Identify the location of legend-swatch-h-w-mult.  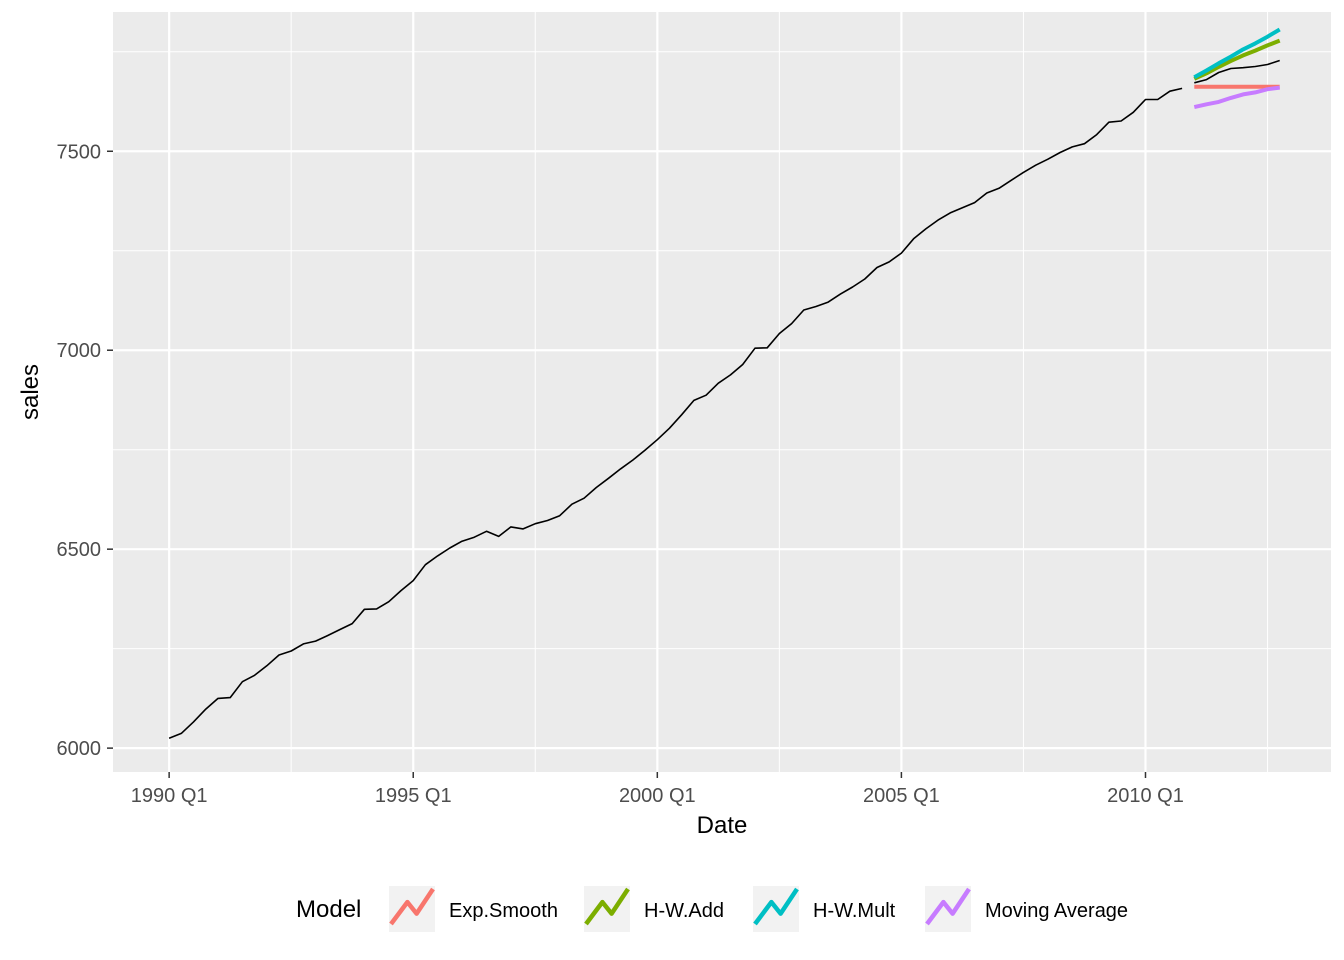
(776, 906).